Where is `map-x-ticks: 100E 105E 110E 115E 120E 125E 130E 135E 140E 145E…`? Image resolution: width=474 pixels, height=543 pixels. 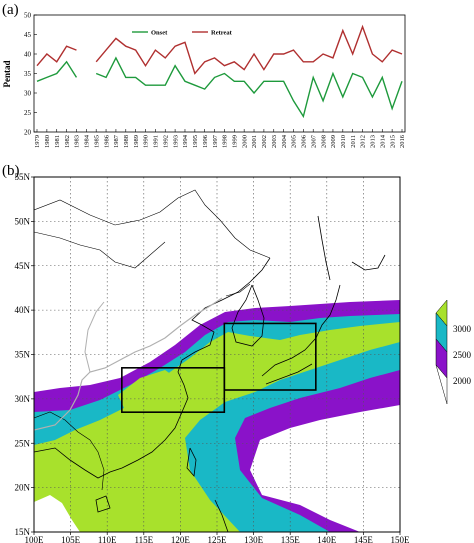 map-x-ticks: 100E 105E 110E 115E 120E 125E 130E 135E 140E 145E… is located at coordinates (218, 537).